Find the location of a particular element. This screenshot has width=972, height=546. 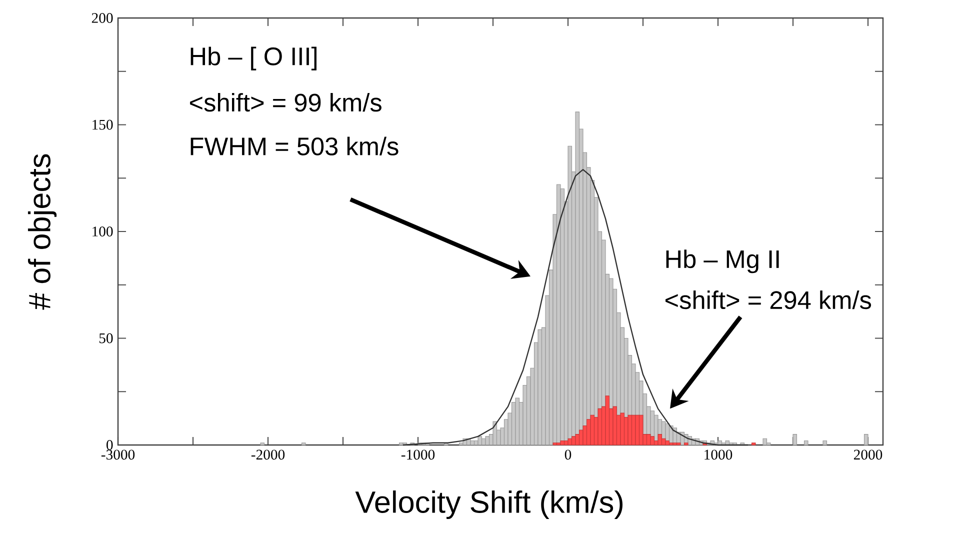

y-tick-label: 0 is located at coordinates (109, 445).